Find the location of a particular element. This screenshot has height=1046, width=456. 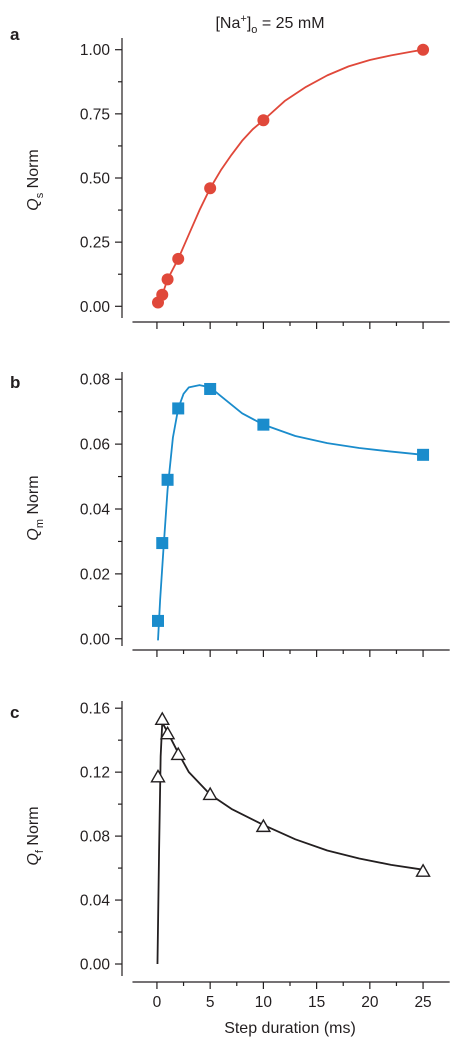

panel-b-fit is located at coordinates (290, 512).